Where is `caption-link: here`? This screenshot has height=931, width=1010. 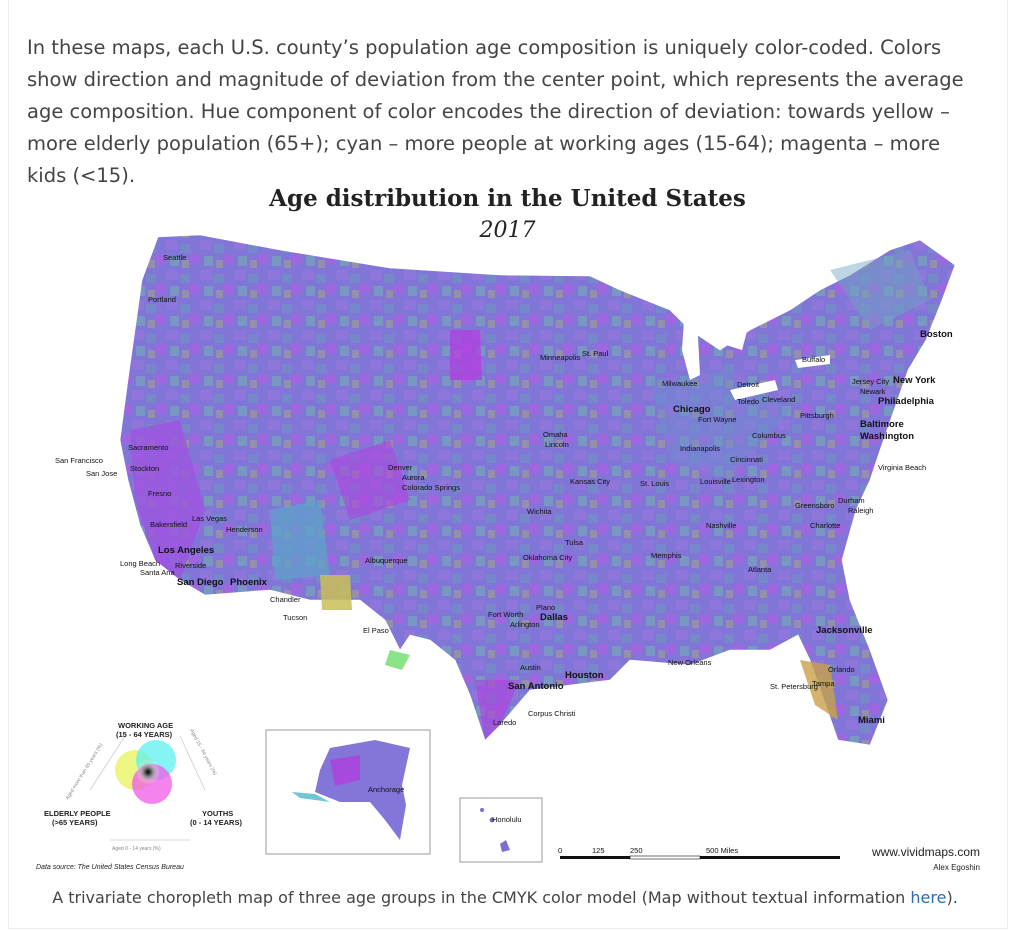 caption-link: here is located at coordinates (928, 897).